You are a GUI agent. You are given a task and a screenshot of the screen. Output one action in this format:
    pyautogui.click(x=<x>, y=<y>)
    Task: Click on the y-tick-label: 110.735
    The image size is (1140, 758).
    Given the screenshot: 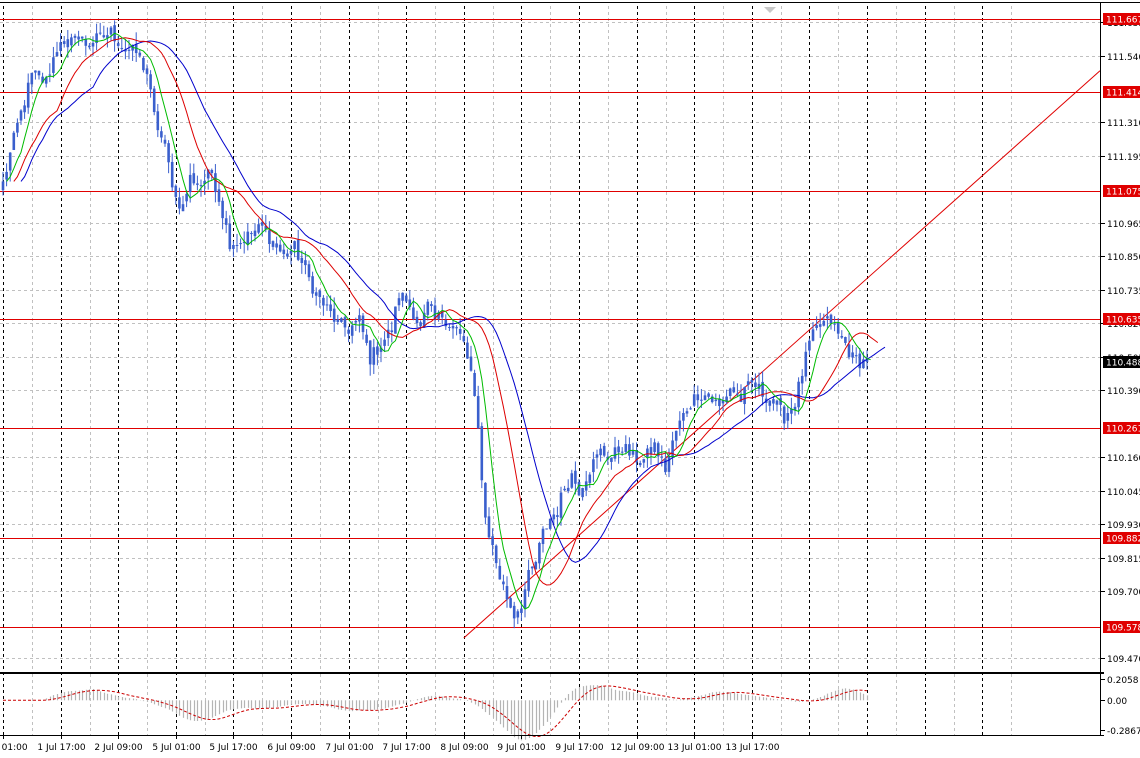 What is the action you would take?
    pyautogui.click(x=1123, y=292)
    